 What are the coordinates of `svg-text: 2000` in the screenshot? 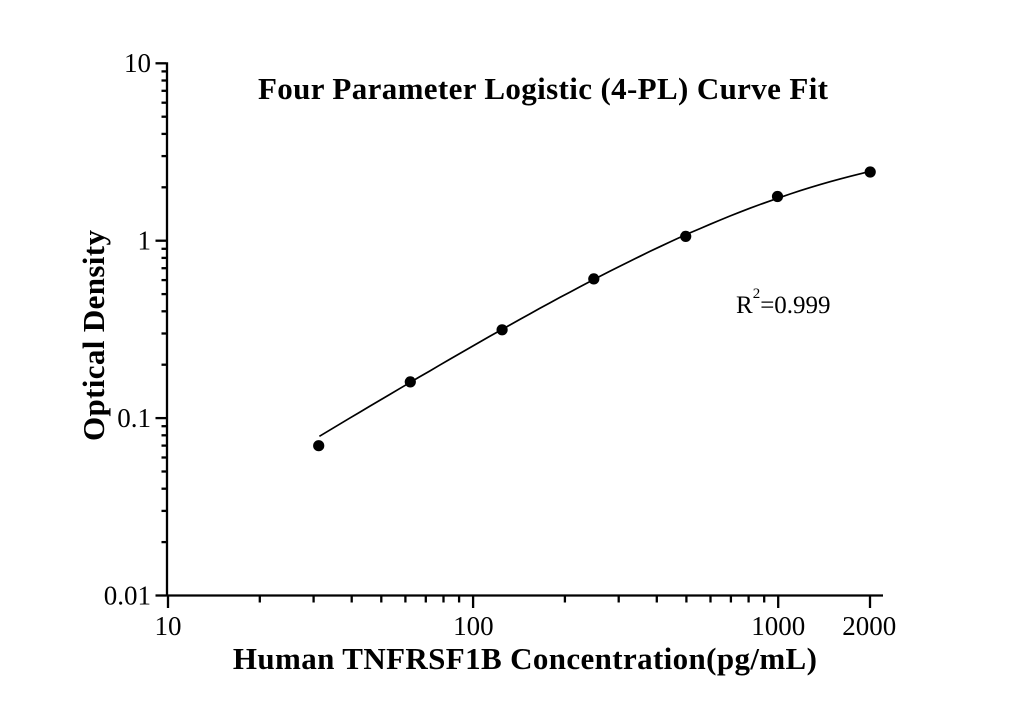 It's located at (869, 626).